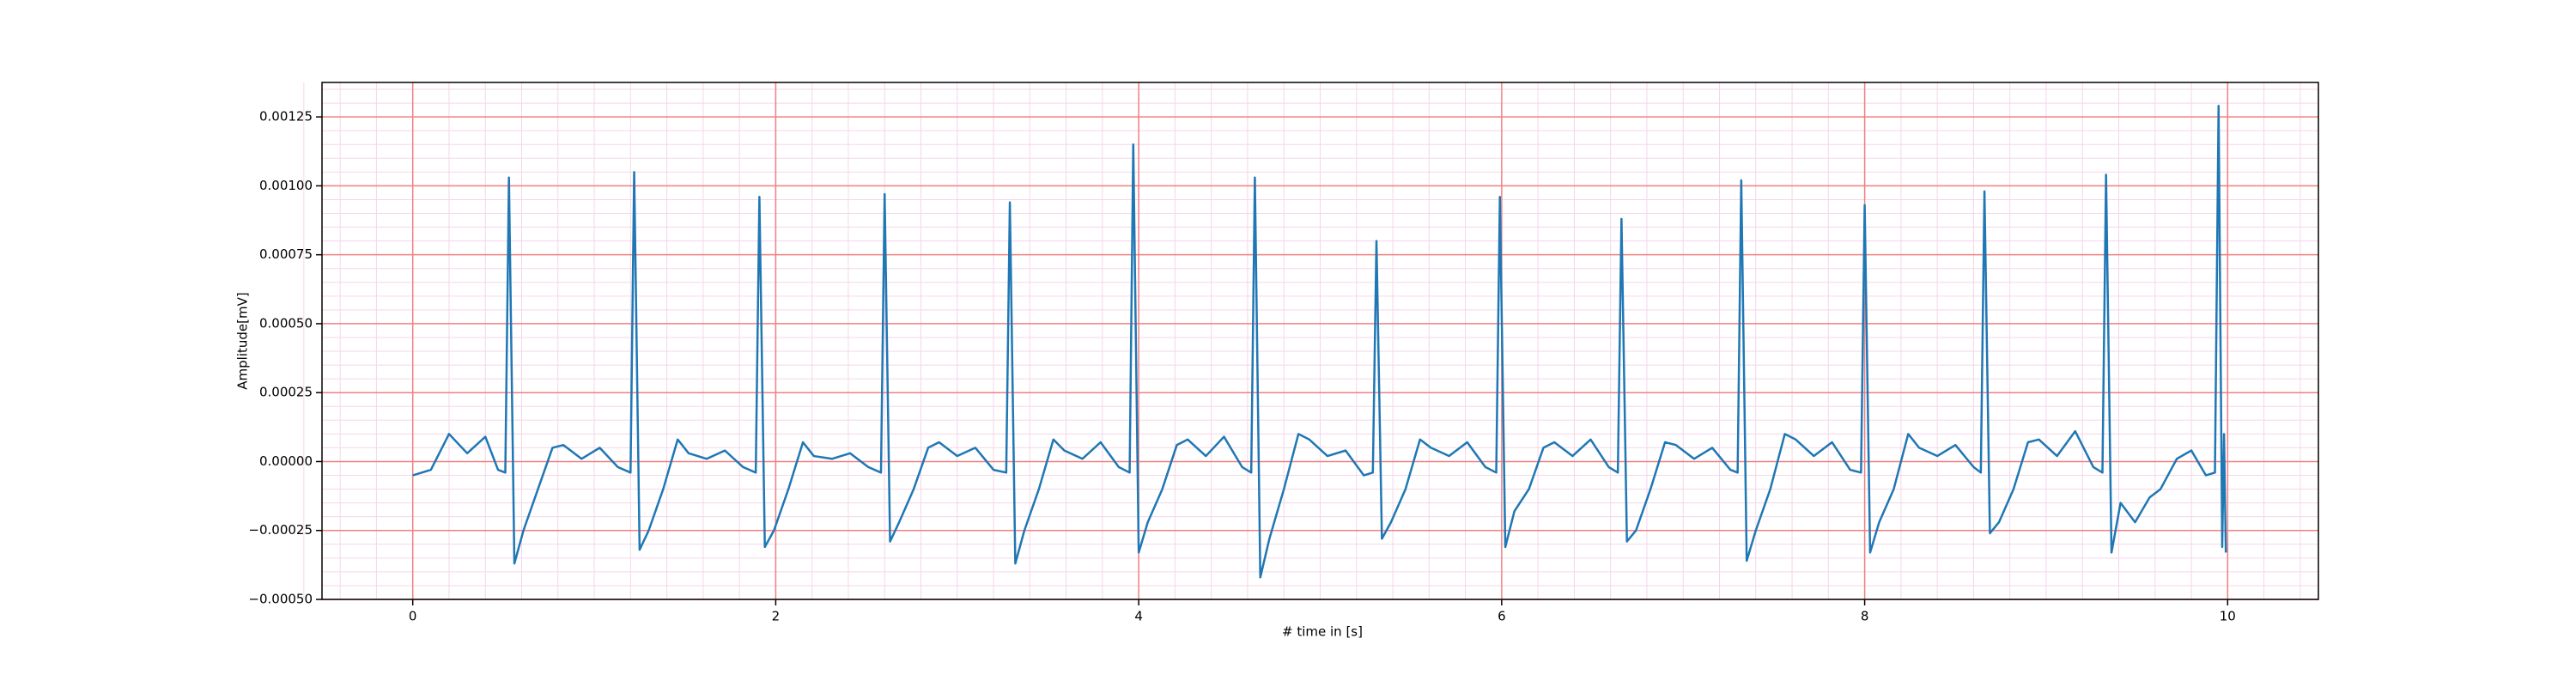  I want to click on y-tick-label: 0.00100, so click(286, 185).